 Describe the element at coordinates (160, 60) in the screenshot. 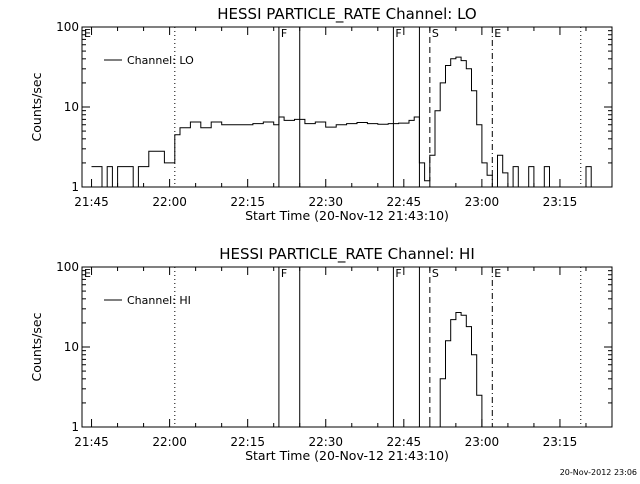

I see `legend-label: Channel: LO` at that location.